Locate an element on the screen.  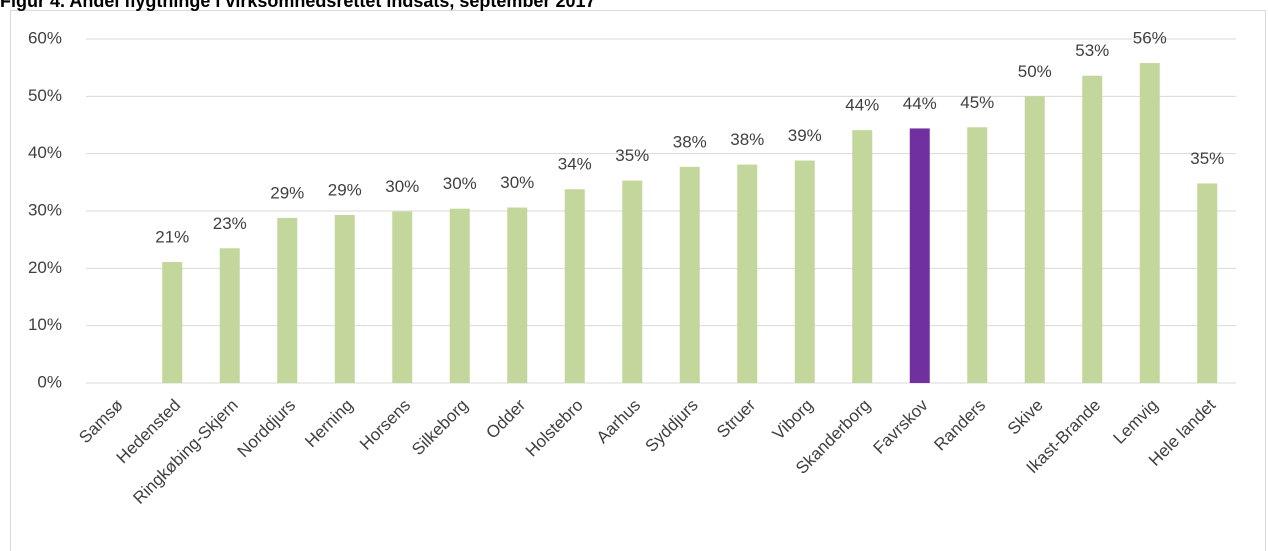
x-tick-label: Randers is located at coordinates (959, 425).